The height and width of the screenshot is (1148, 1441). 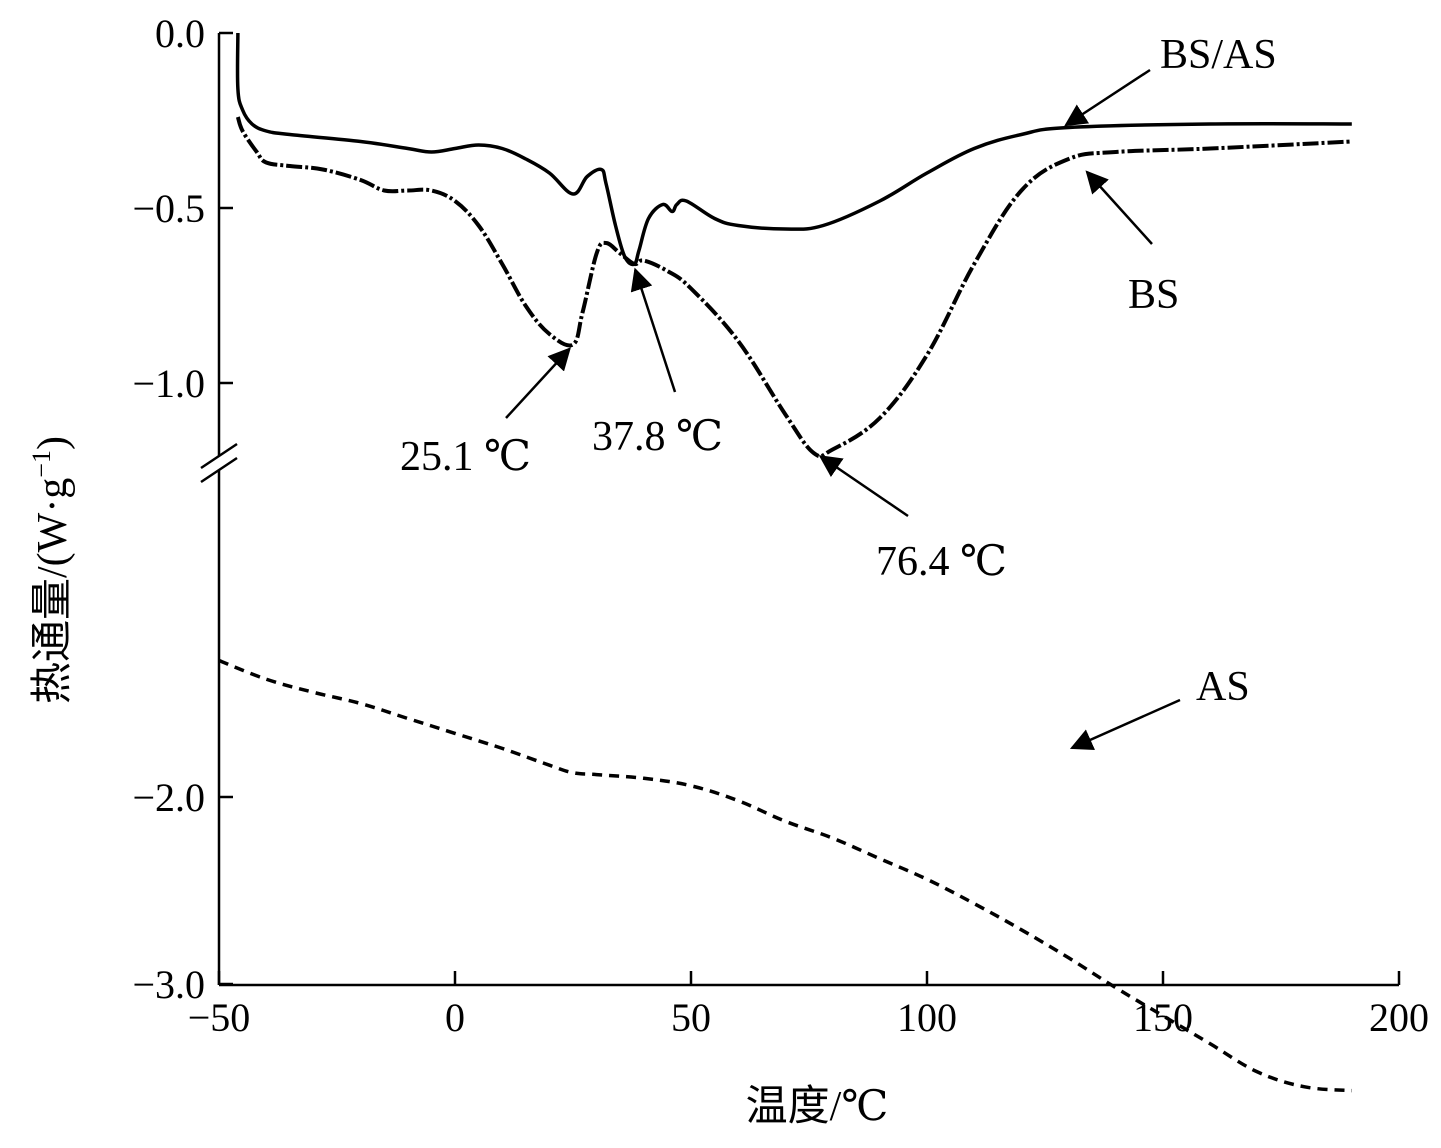 What do you see at coordinates (41, 464) in the screenshot?
I see `y-axis-title-sup: −1` at bounding box center [41, 464].